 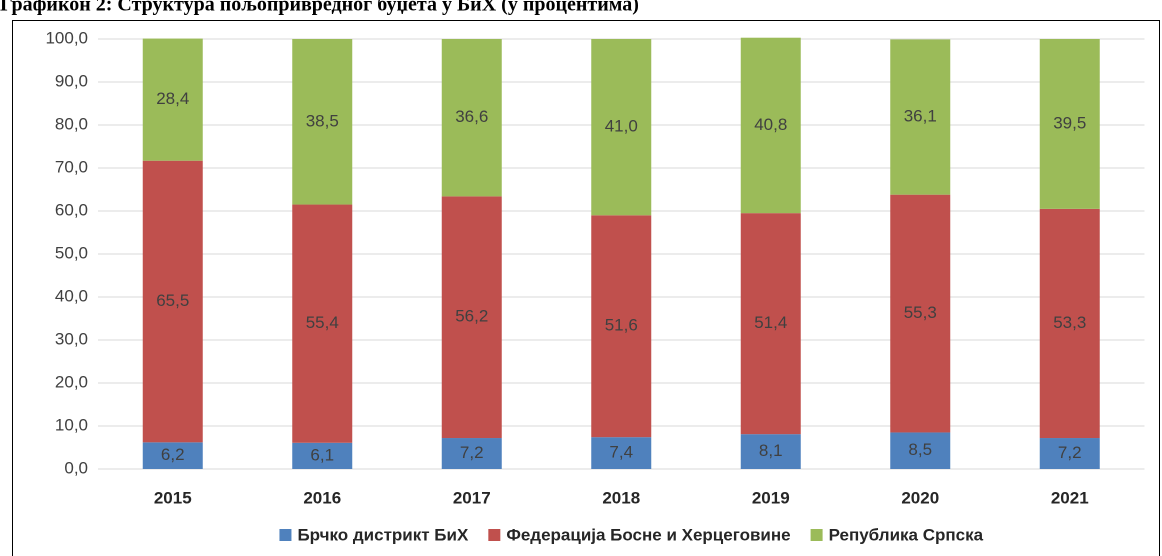 I want to click on x-tick-label: 2018, so click(x=621, y=497).